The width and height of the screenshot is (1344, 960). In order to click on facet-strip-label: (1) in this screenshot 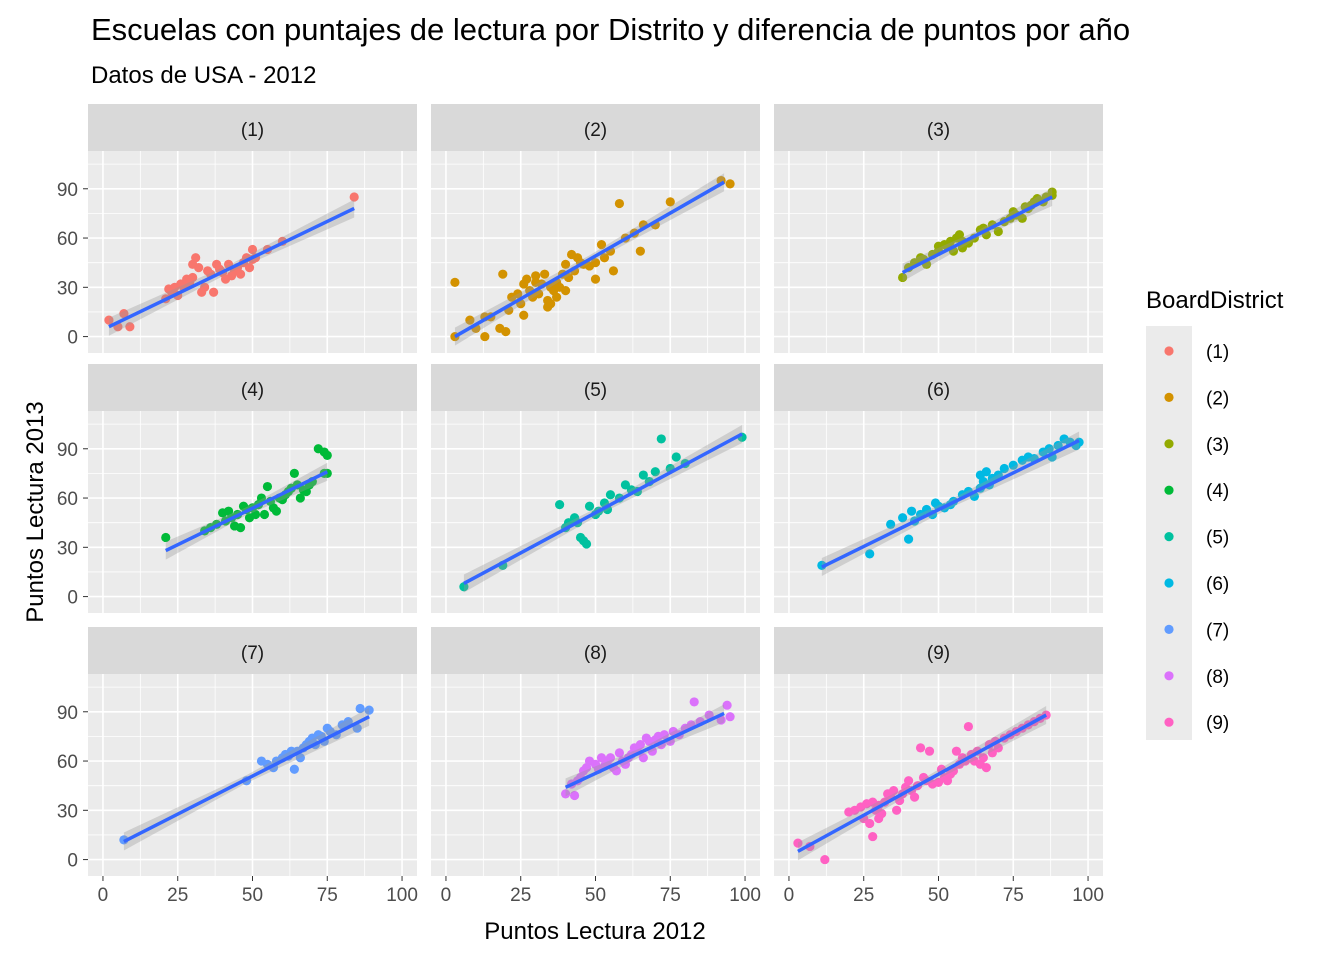, I will do `click(252, 130)`.